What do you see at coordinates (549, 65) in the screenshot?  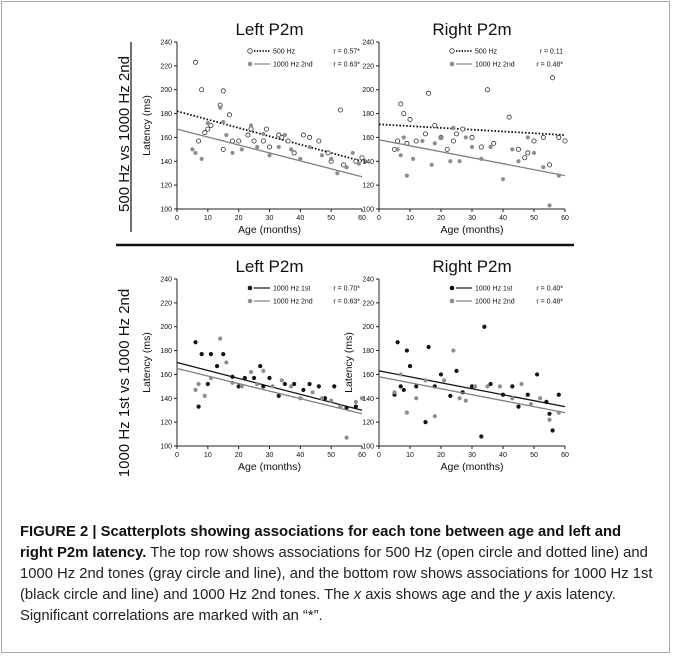 I see `legend-r-value: r = 0.48*` at bounding box center [549, 65].